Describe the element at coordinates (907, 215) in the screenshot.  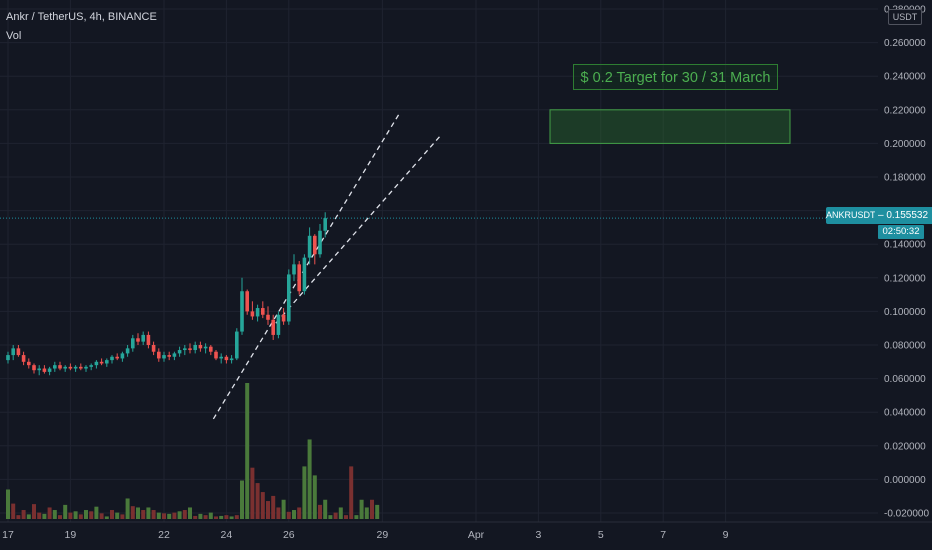
I see `current-price-value: 0.155532` at that location.